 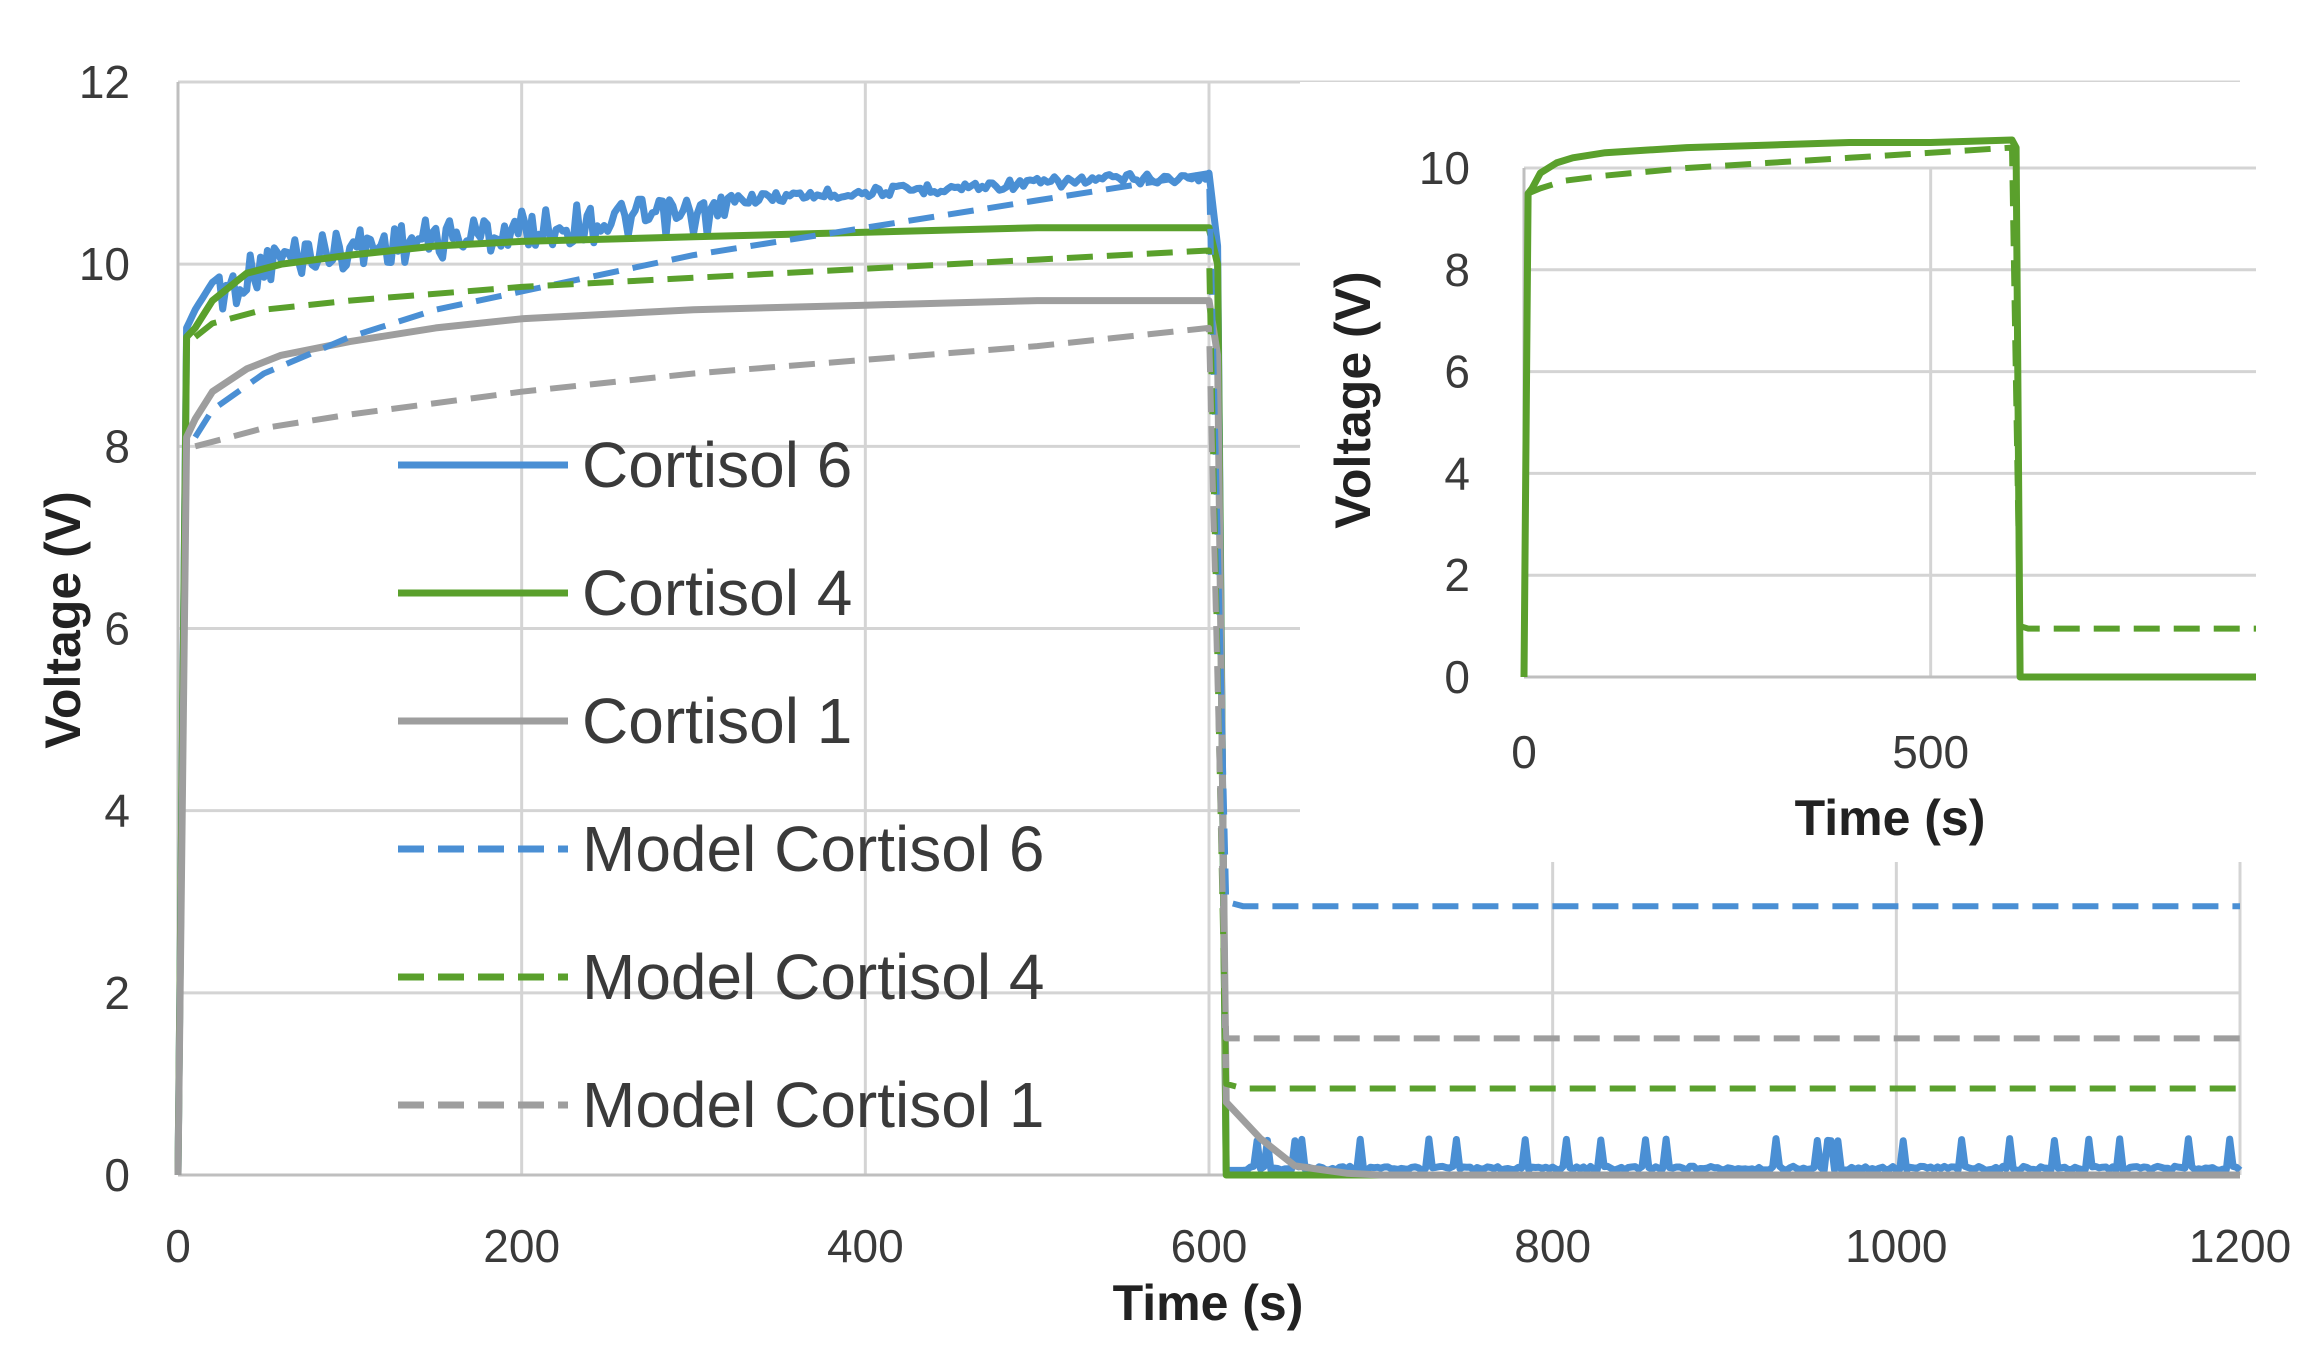 I want to click on x-tick-label: 800, so click(x=1552, y=1246).